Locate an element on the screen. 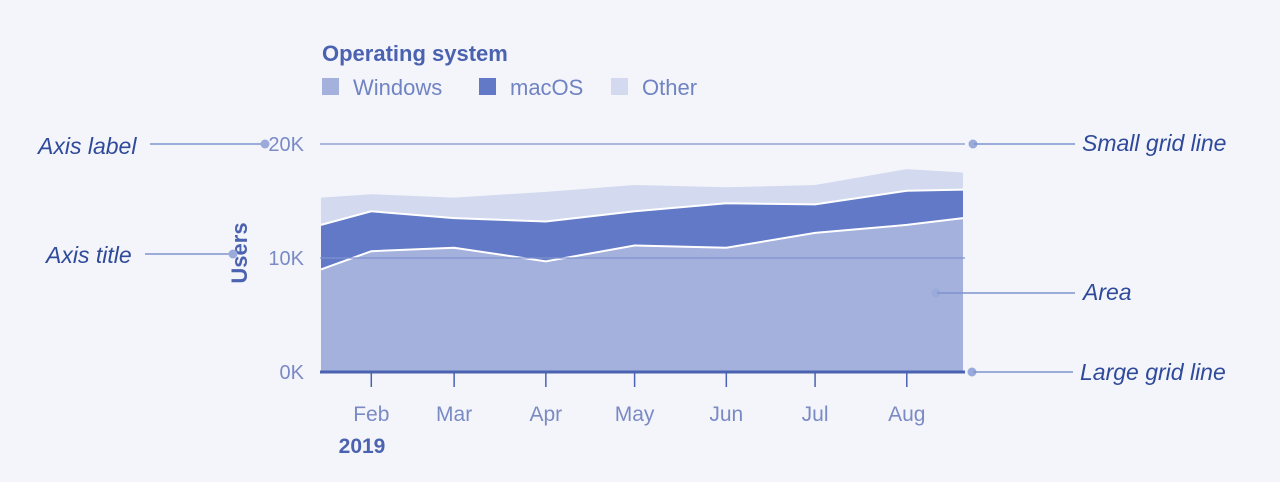 Image resolution: width=1280 pixels, height=482 pixels. legend-label-macos: macOS is located at coordinates (546, 87).